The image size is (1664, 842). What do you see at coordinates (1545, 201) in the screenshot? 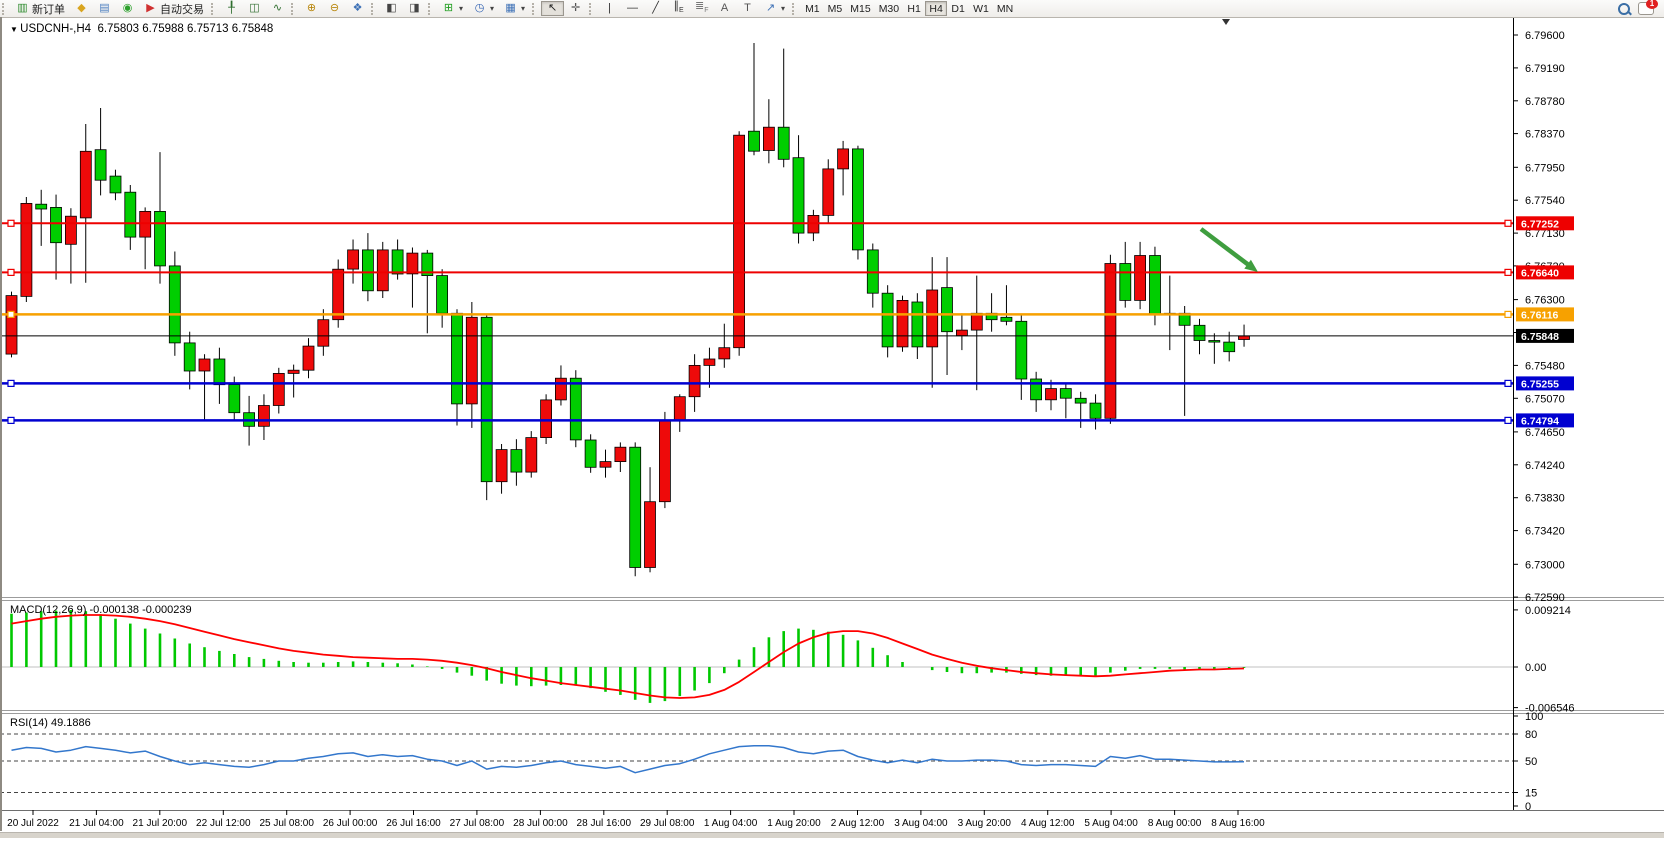
I see `svg-text: 6.77540` at bounding box center [1545, 201].